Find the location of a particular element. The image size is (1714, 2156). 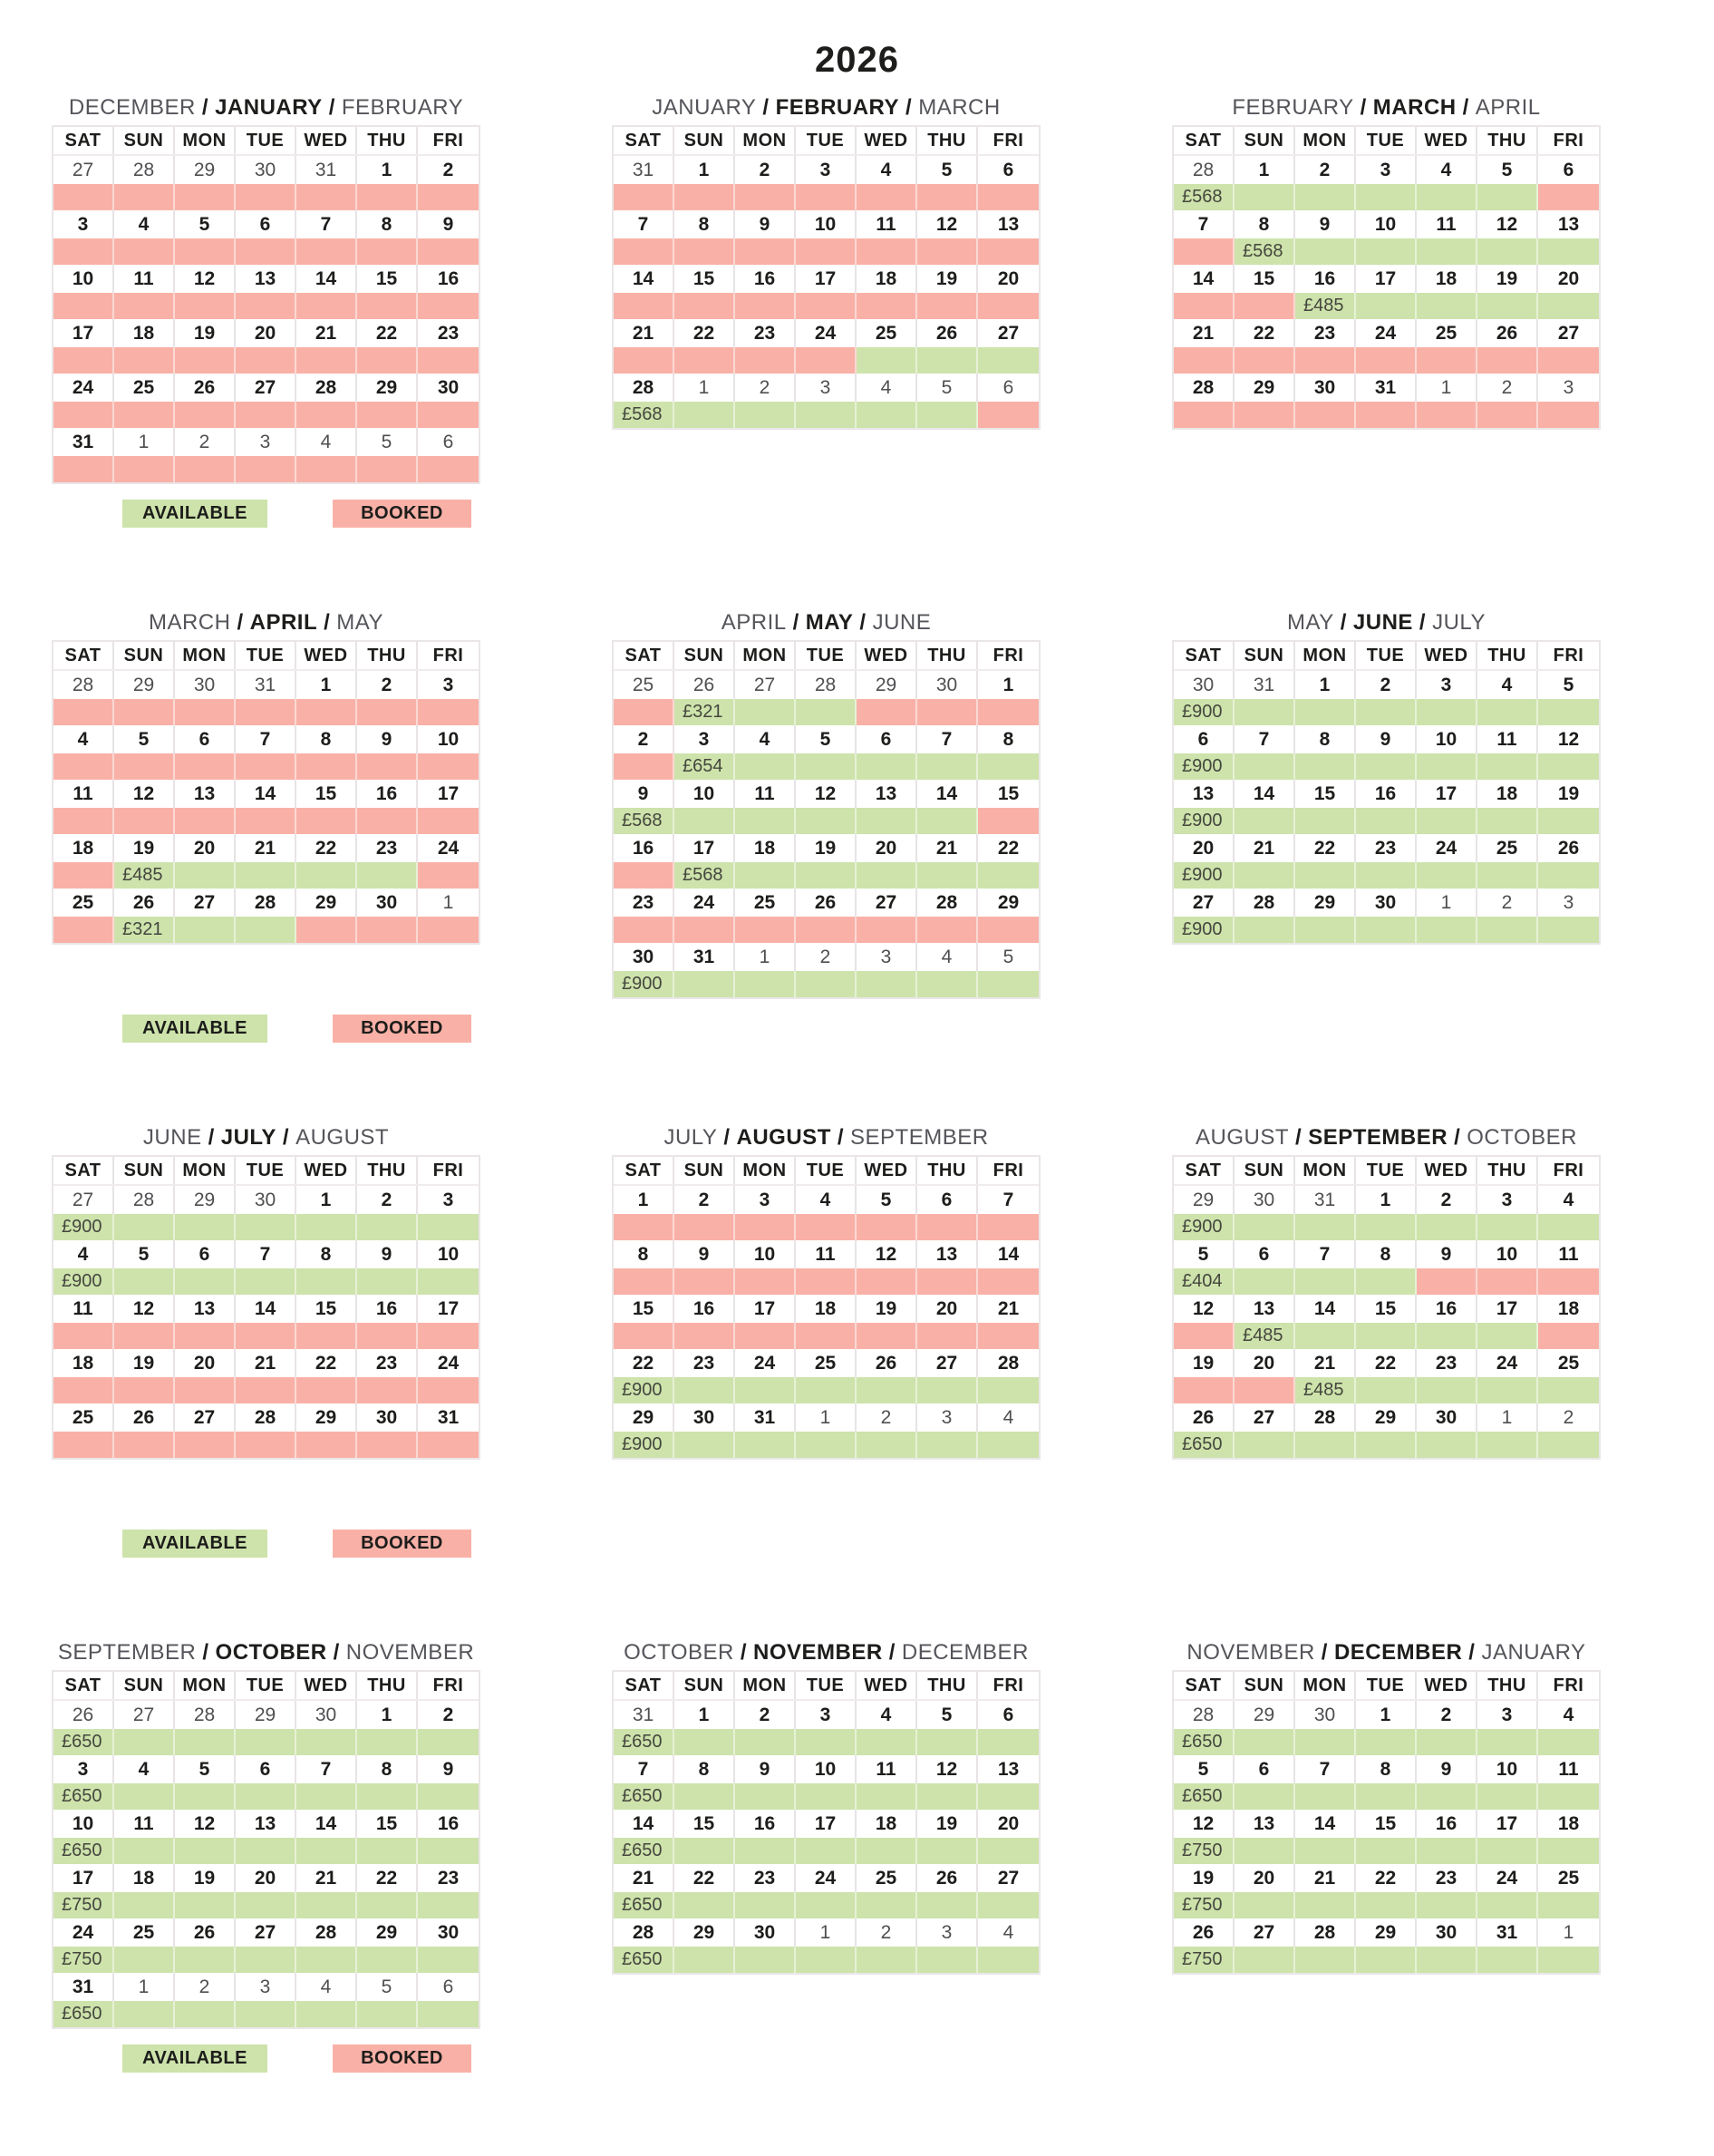

available-band-cell: £404 is located at coordinates (1204, 1281).